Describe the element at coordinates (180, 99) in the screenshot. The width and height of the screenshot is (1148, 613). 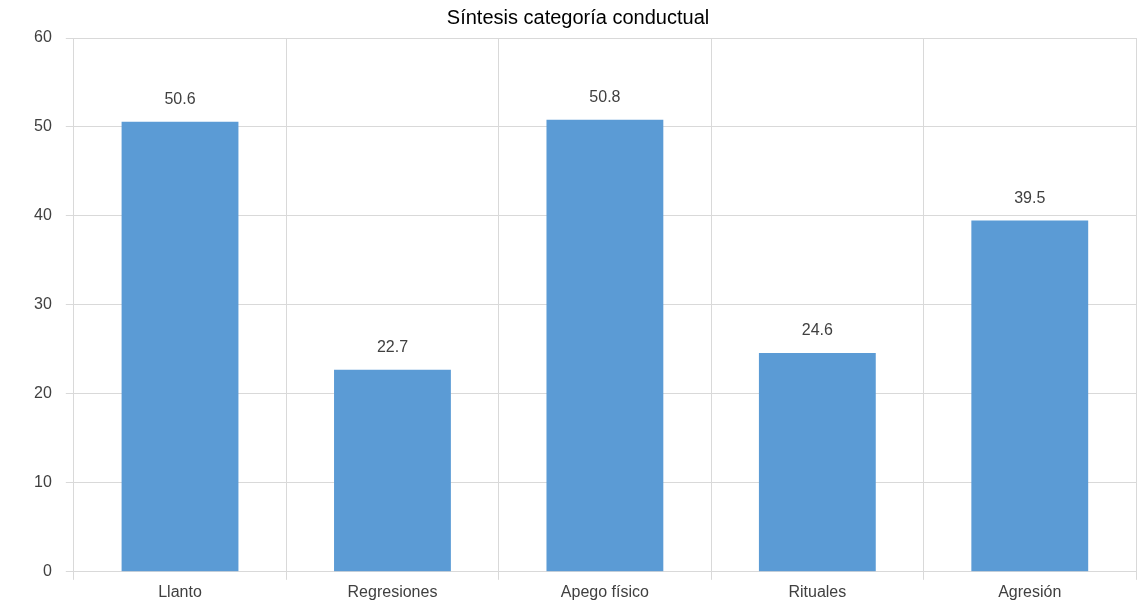
I see `data-label: 50.6` at that location.